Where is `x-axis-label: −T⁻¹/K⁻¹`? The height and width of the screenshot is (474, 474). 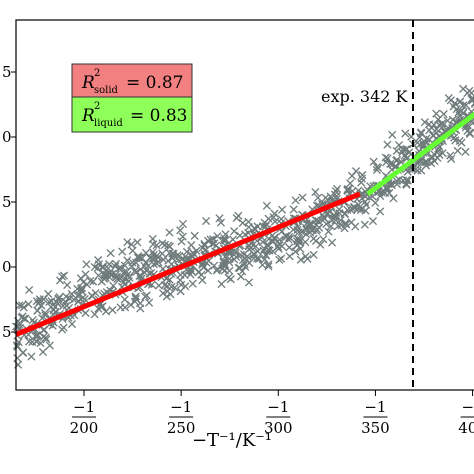
x-axis-label: −T⁻¹/K⁻¹ is located at coordinates (232, 440).